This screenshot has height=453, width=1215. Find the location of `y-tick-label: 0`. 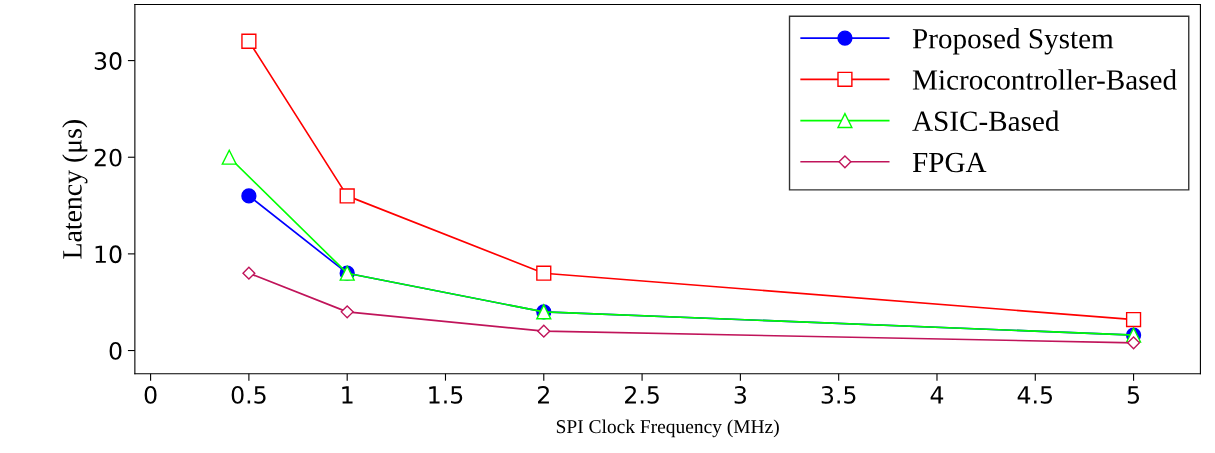

y-tick-label: 0 is located at coordinates (115, 350).